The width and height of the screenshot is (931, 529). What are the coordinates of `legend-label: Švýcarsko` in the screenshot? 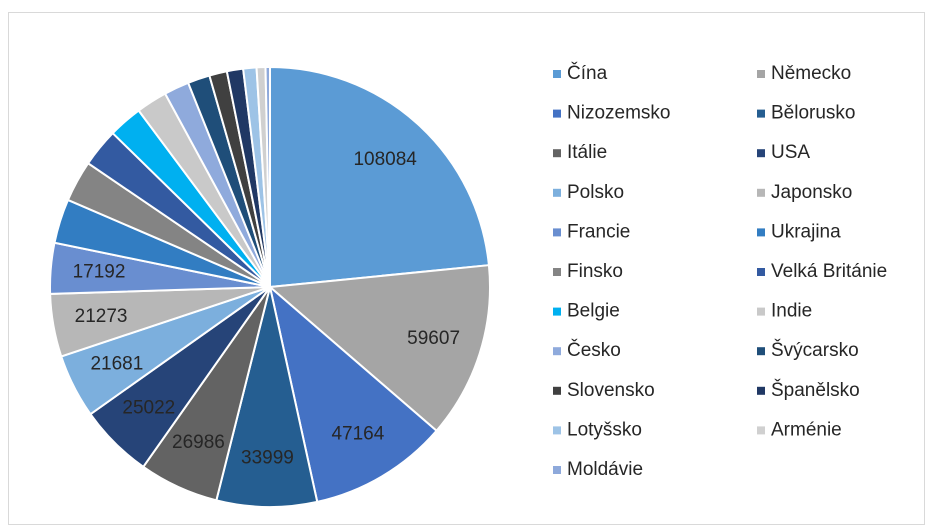 It's located at (815, 350).